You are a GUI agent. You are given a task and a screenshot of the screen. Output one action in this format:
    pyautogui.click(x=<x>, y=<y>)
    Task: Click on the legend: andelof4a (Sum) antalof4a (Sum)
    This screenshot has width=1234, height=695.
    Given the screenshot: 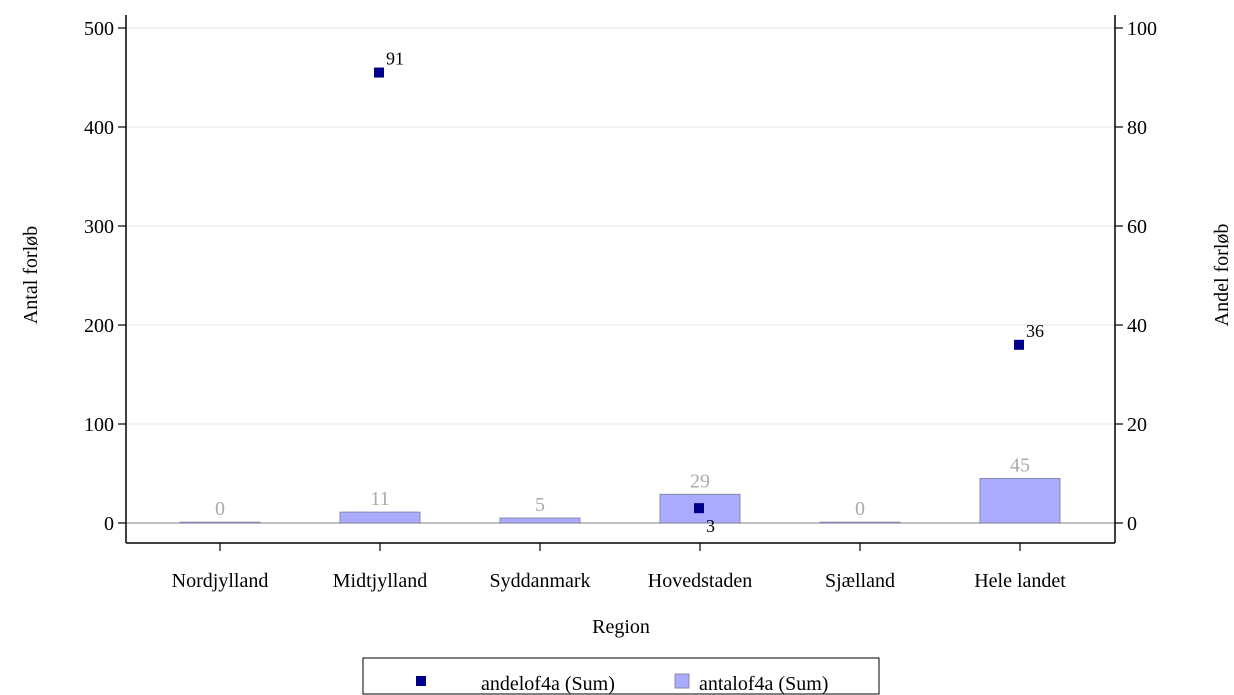 What is the action you would take?
    pyautogui.click(x=621, y=676)
    